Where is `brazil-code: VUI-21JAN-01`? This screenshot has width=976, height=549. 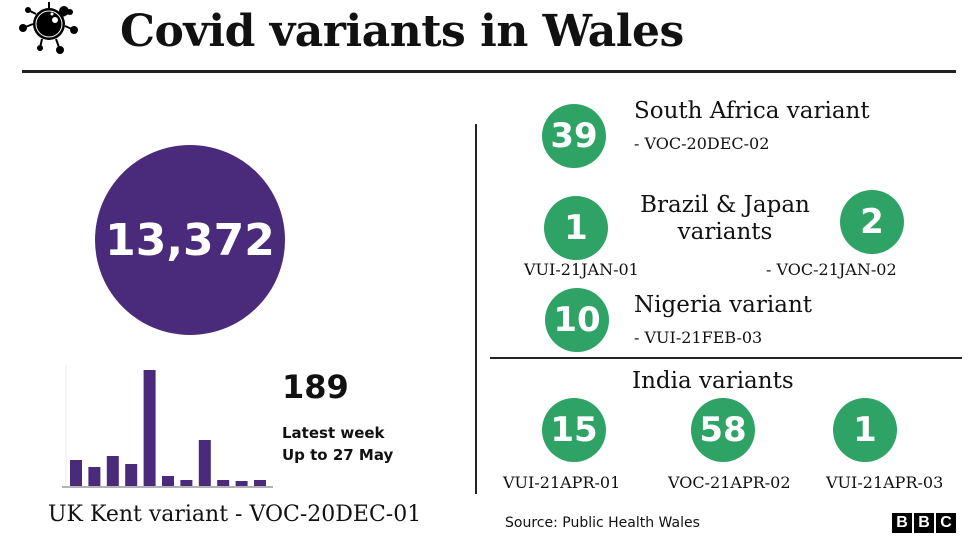
brazil-code: VUI-21JAN-01 is located at coordinates (581, 269).